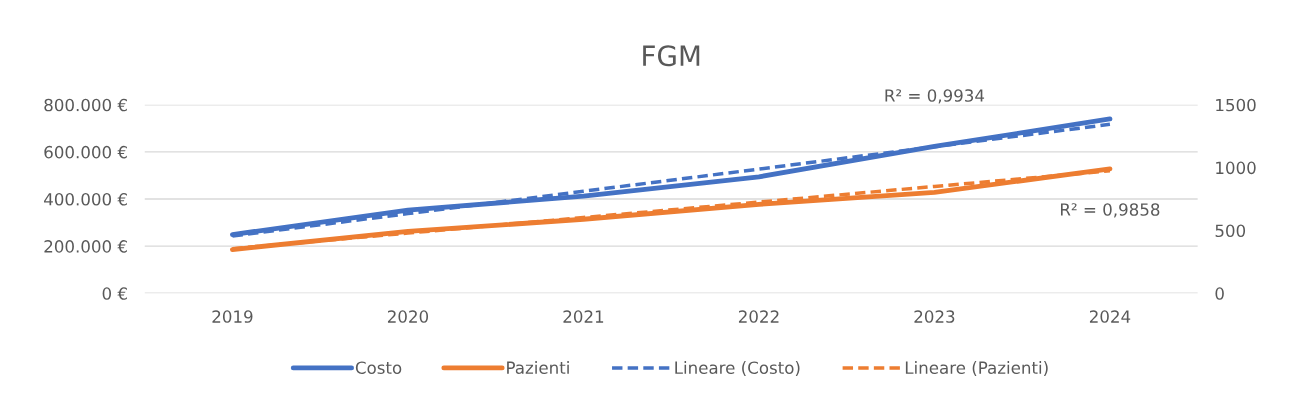 This screenshot has height=419, width=1292. What do you see at coordinates (737, 368) in the screenshot?
I see `legend-label: Lineare (Costo)` at bounding box center [737, 368].